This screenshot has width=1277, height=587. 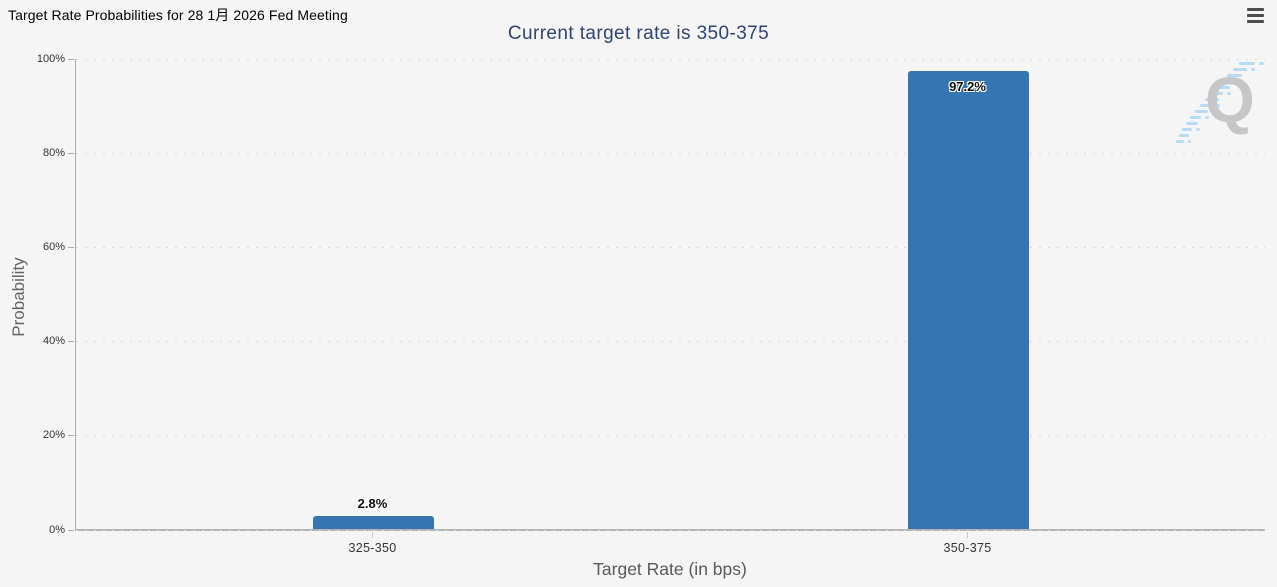 I want to click on bar-value-label: 97.2%, so click(x=967, y=87).